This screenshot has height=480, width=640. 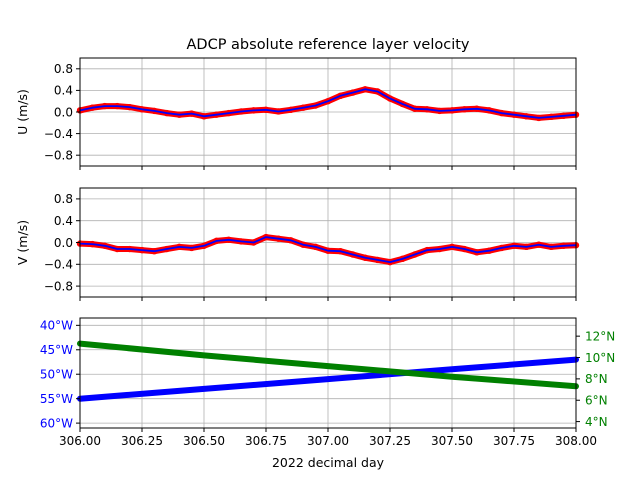 I want to click on right-y-tick-label: 10°N, so click(x=600, y=358).